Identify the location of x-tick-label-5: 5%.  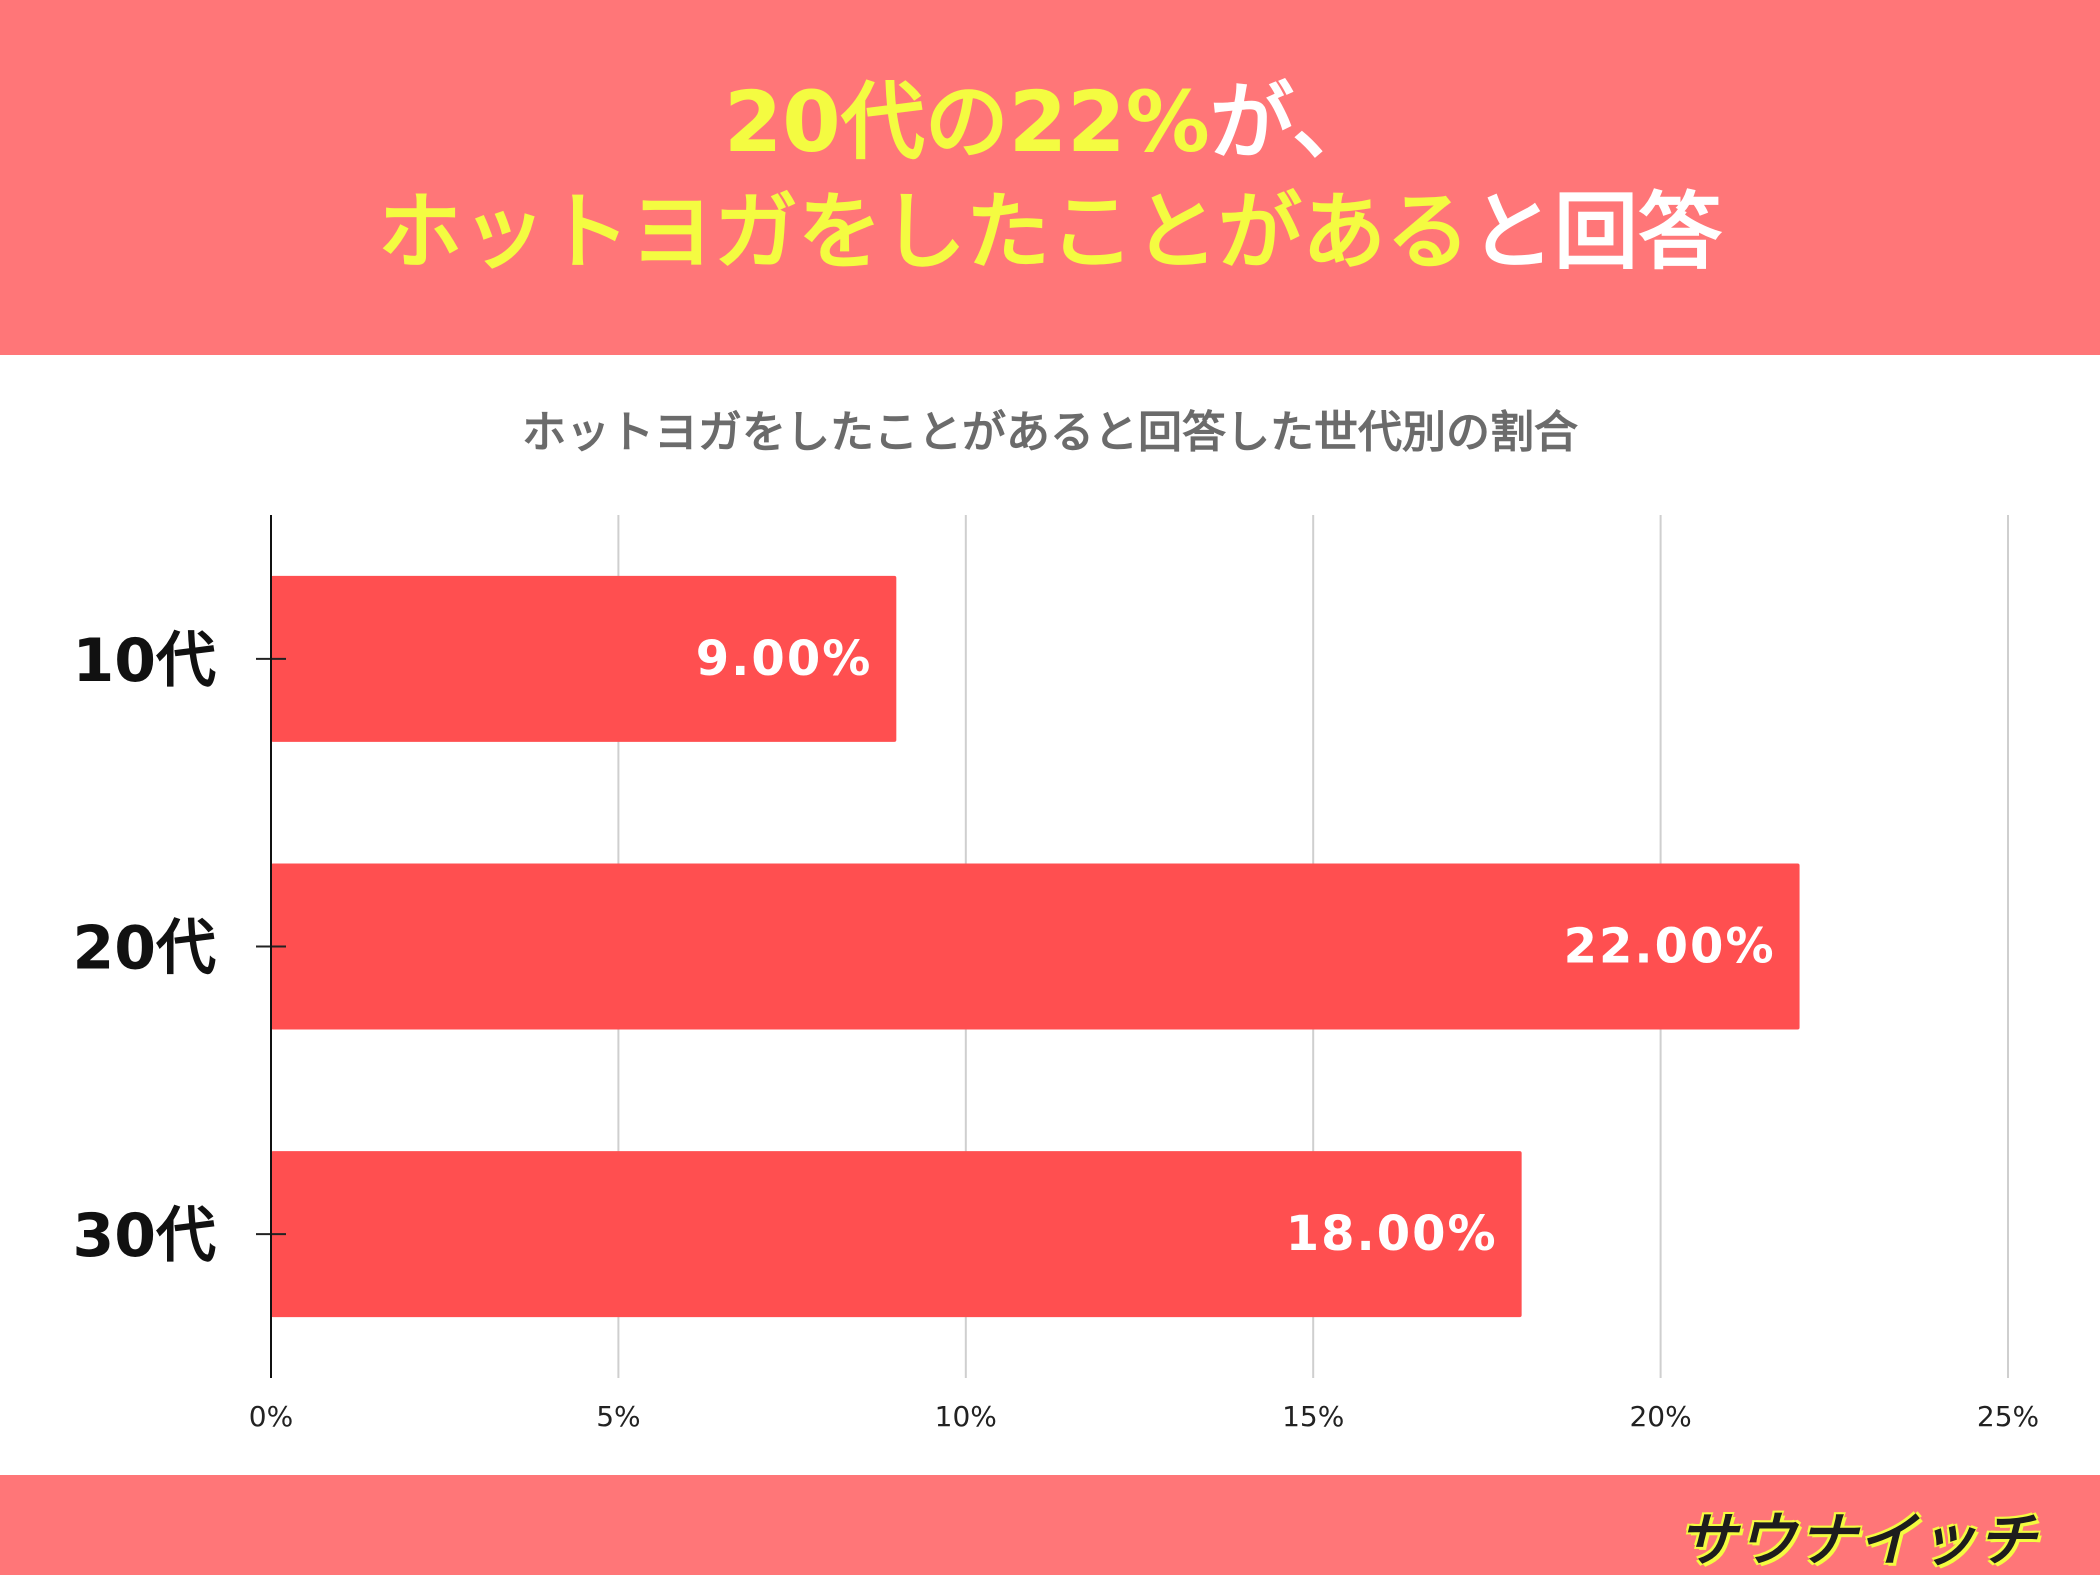
(618, 1416).